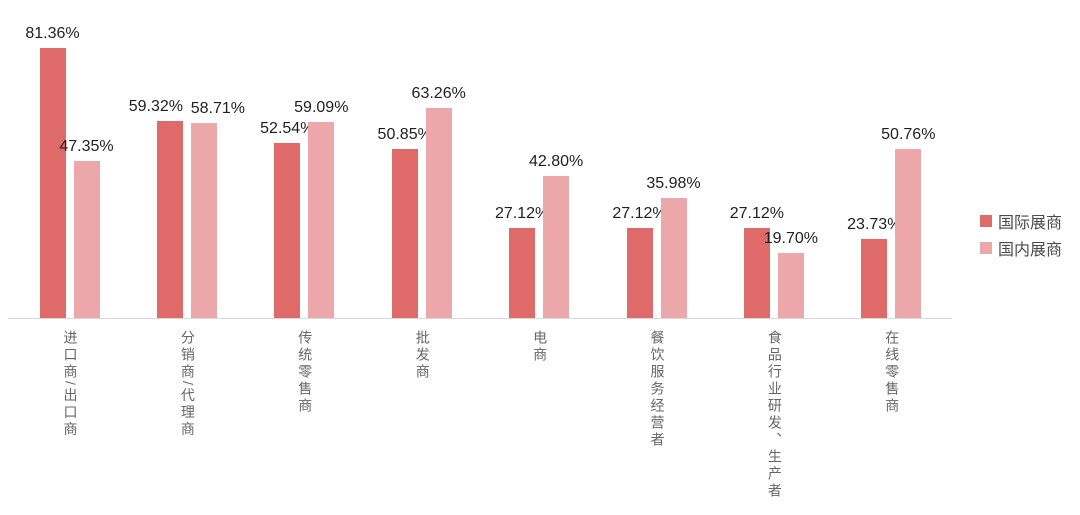 This screenshot has height=515, width=1080. Describe the element at coordinates (774, 415) in the screenshot. I see `category-label: 食品行业研发、生产者` at that location.